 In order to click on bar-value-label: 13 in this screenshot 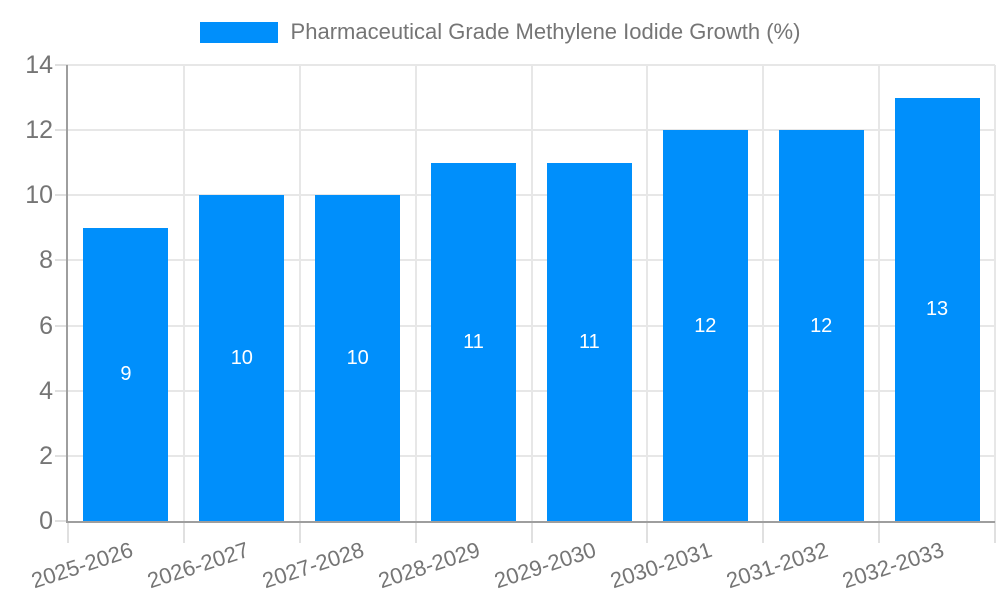, I will do `click(937, 309)`.